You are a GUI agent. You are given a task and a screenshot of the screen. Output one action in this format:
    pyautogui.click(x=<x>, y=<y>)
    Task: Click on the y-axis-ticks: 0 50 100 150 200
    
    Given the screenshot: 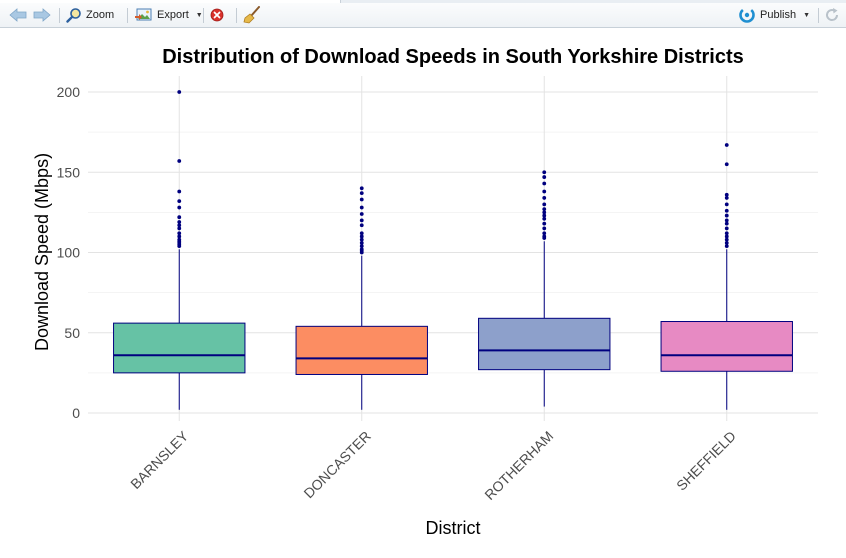 What is the action you would take?
    pyautogui.click(x=69, y=252)
    